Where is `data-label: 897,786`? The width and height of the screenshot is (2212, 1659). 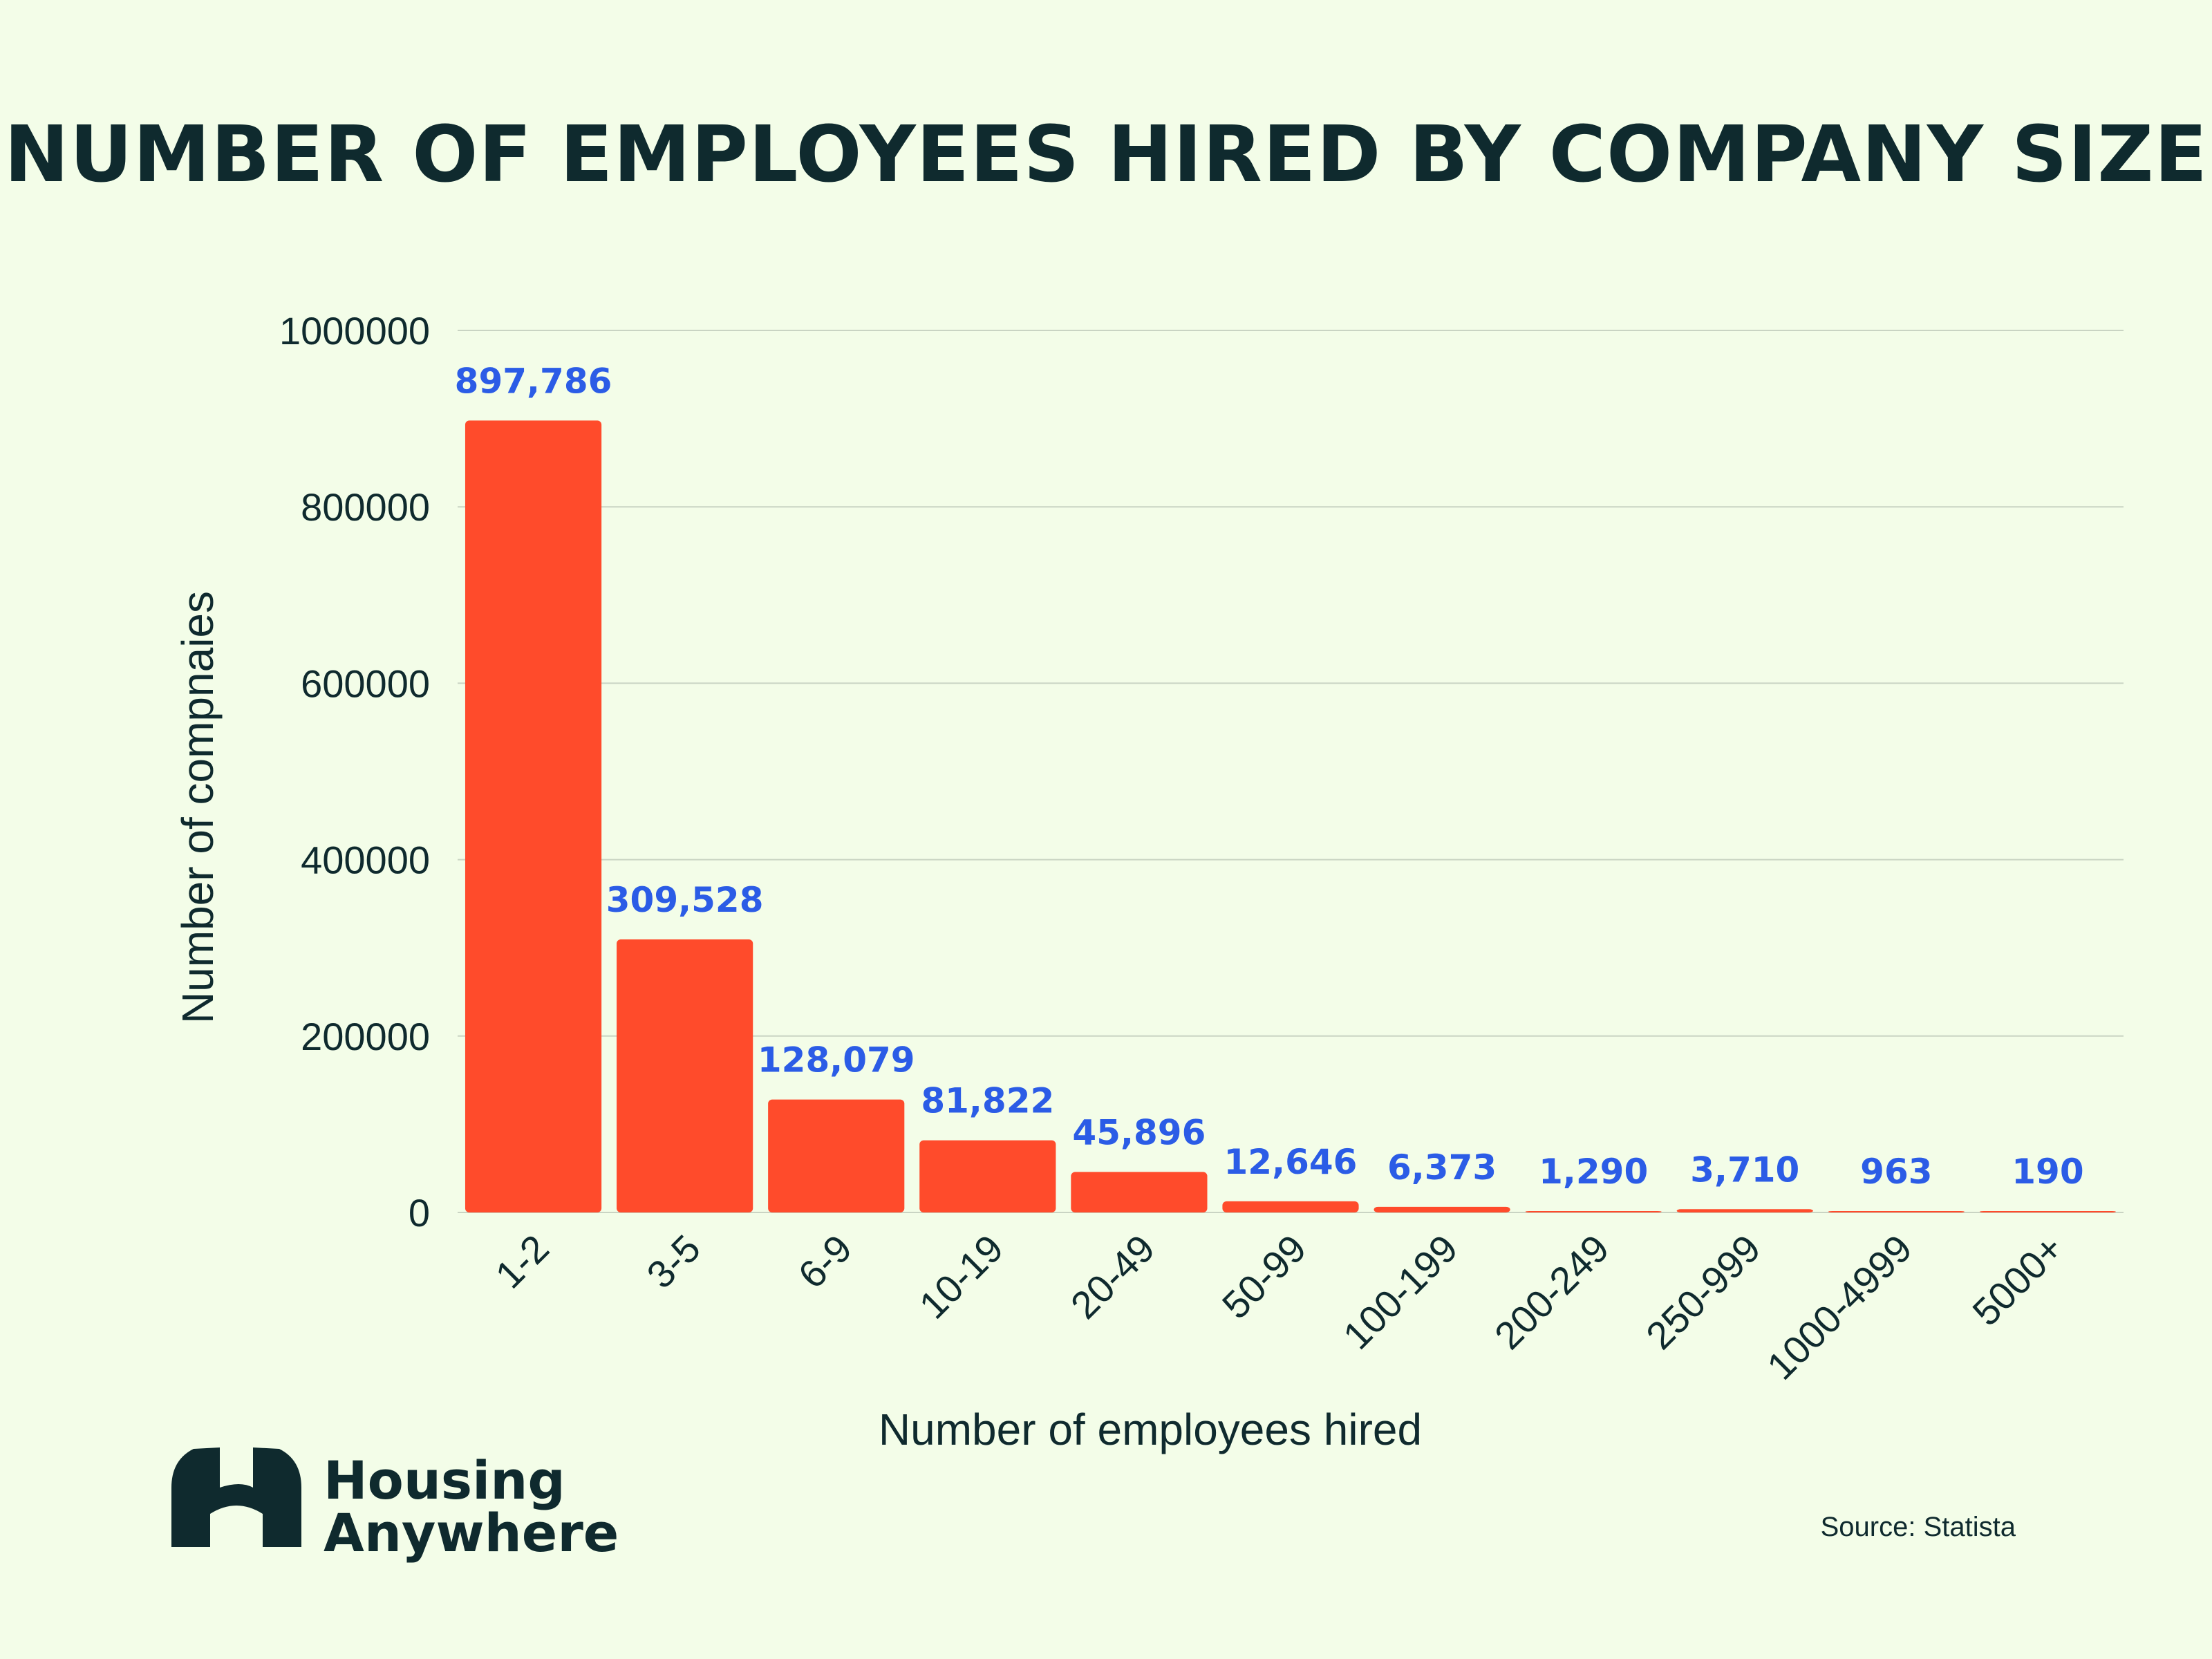
data-label: 897,786 is located at coordinates (533, 381).